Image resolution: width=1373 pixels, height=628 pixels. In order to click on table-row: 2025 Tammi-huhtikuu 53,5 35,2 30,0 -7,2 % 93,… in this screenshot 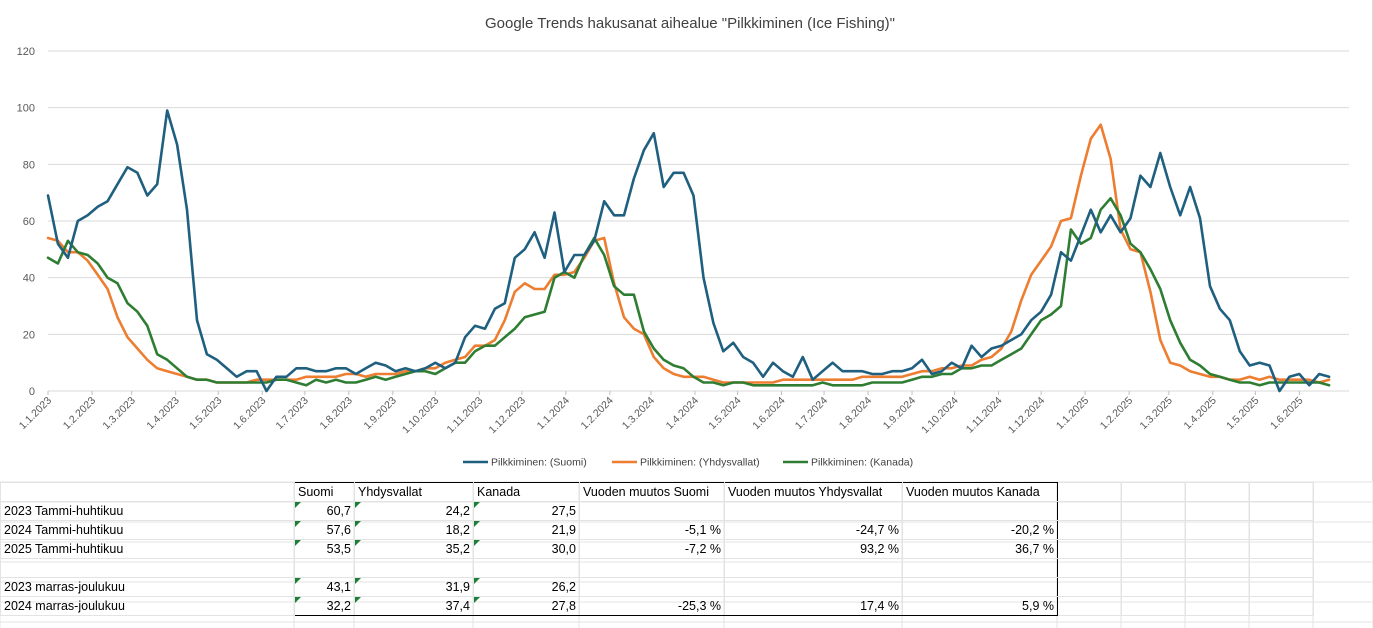, I will do `click(657, 549)`.